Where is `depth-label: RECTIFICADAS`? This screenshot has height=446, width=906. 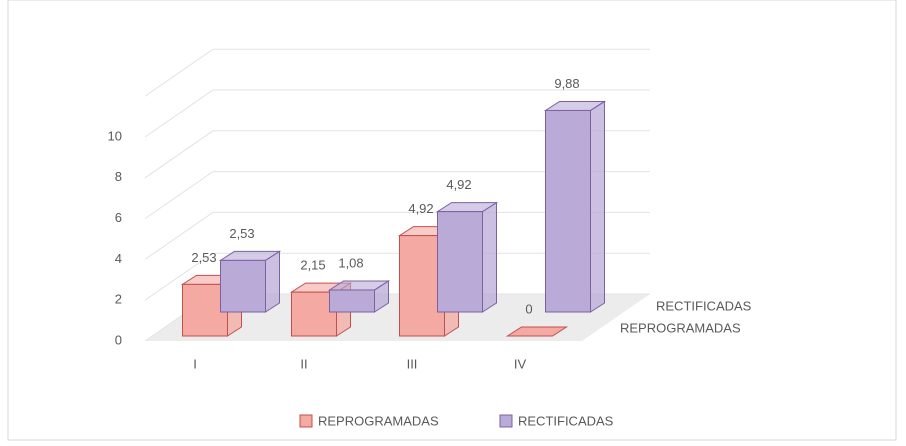 depth-label: RECTIFICADAS is located at coordinates (704, 305).